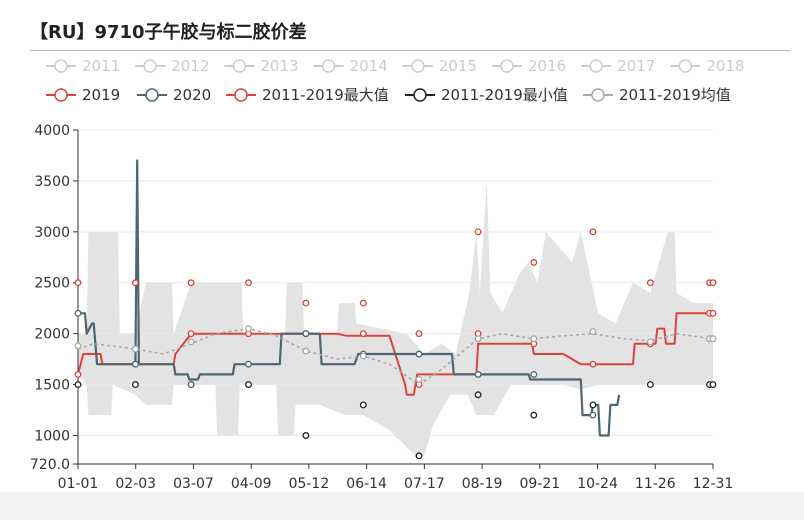 This screenshot has width=804, height=520. I want to click on legend-label-3: 2011-2019最小值, so click(504, 95).